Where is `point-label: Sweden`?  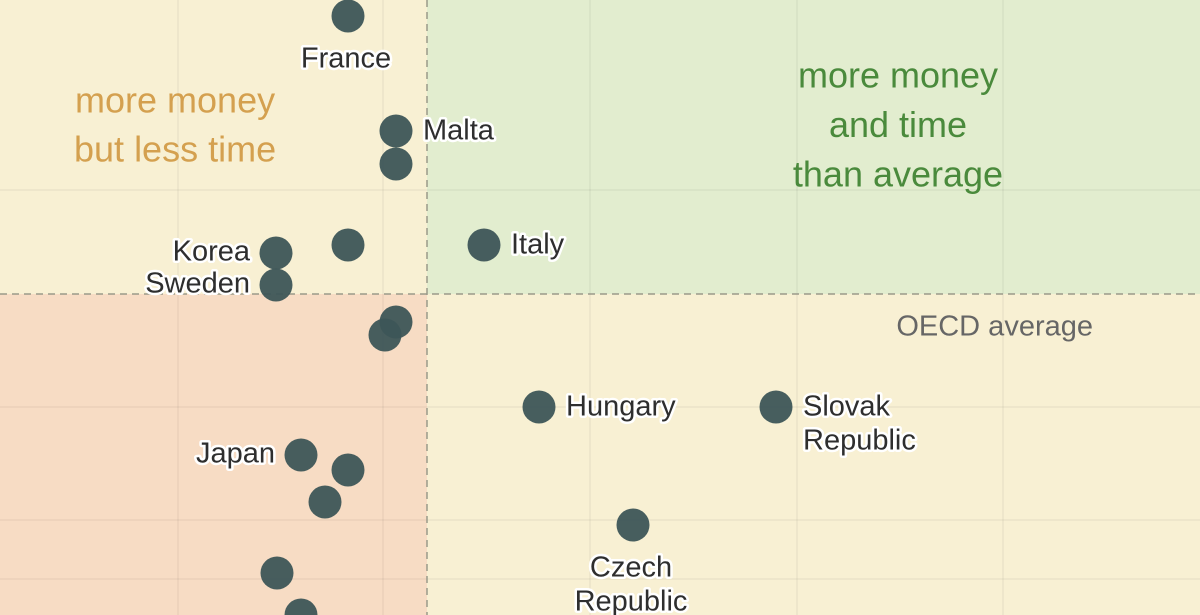 point-label: Sweden is located at coordinates (197, 284).